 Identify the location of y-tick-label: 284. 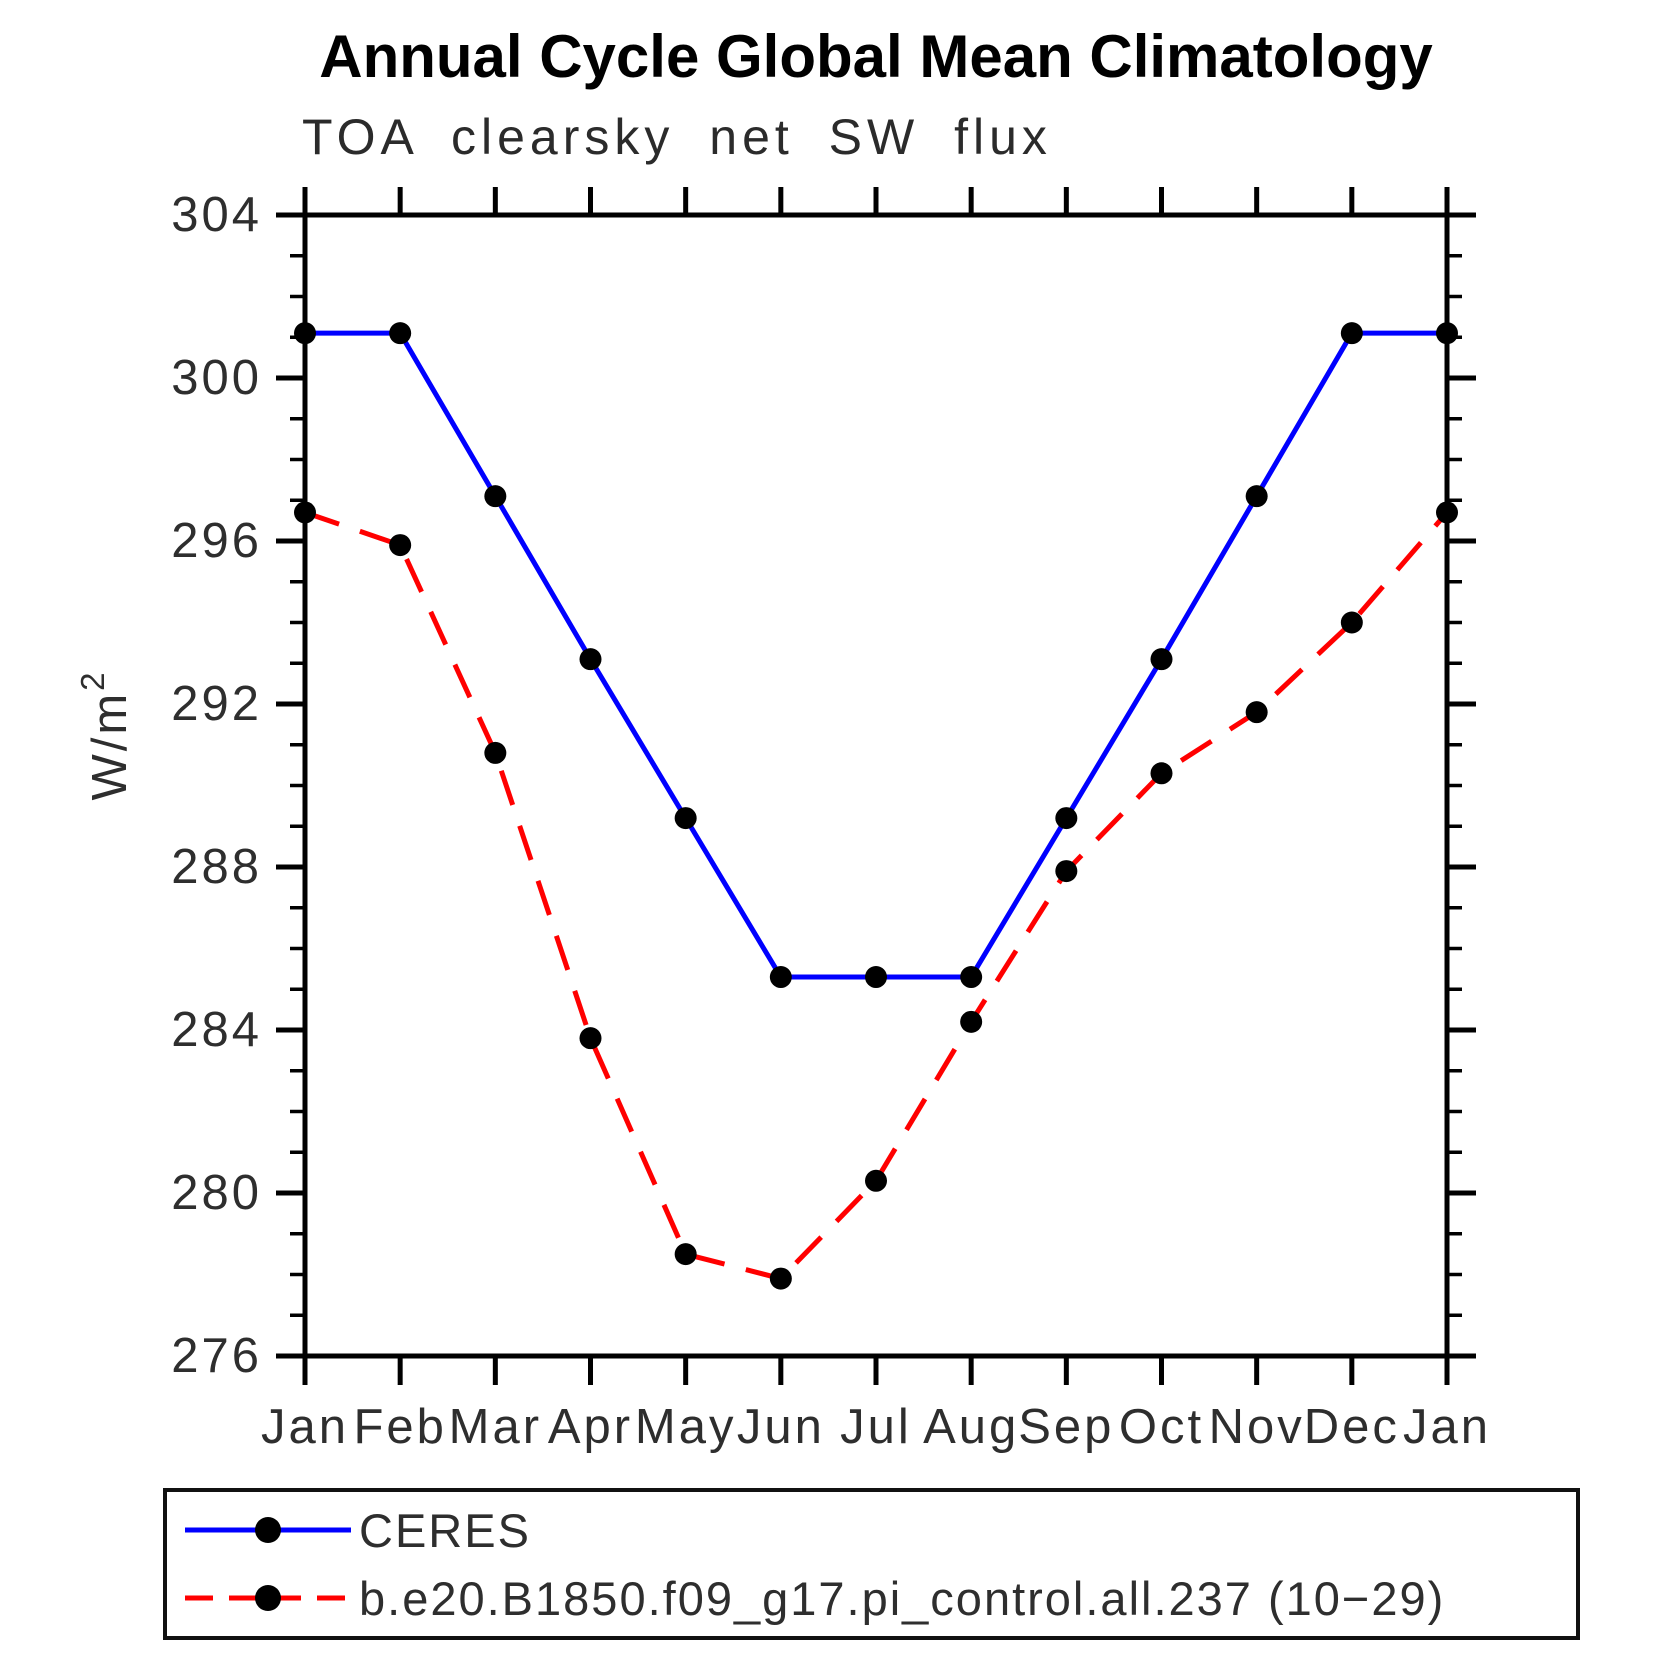
(216, 1030).